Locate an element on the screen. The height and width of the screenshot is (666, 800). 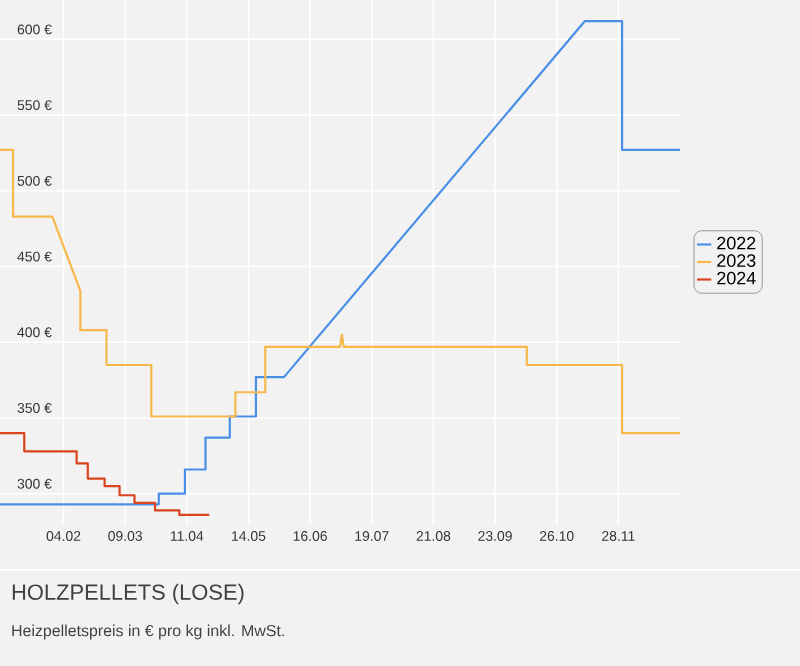
legend-label: 2024 is located at coordinates (736, 278).